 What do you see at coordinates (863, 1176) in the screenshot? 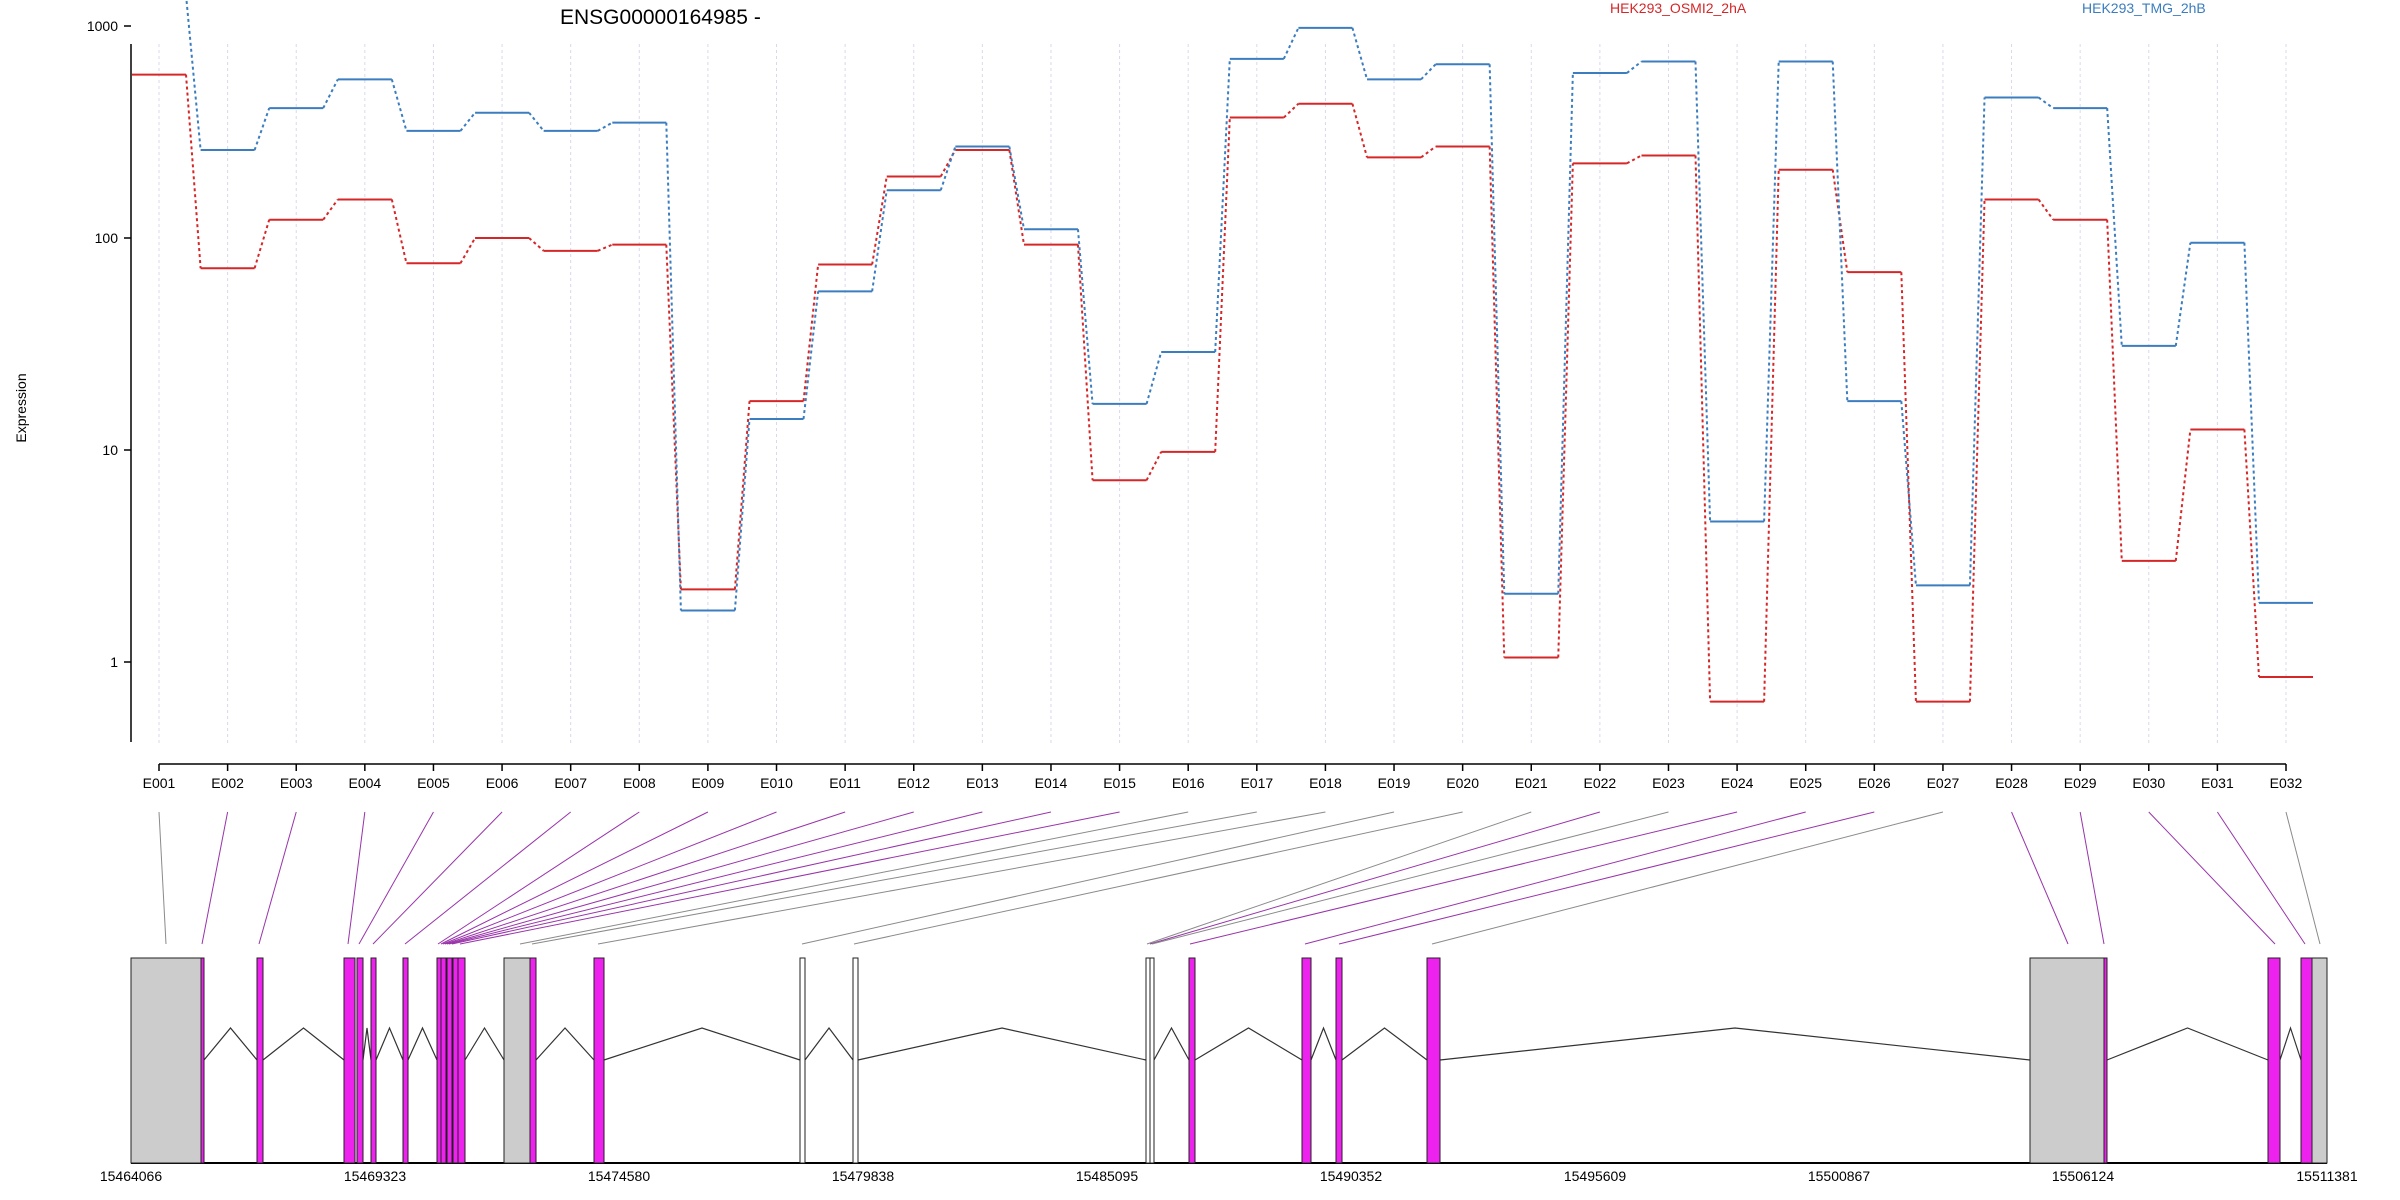
I see `genome-tick-label: 15479838` at bounding box center [863, 1176].